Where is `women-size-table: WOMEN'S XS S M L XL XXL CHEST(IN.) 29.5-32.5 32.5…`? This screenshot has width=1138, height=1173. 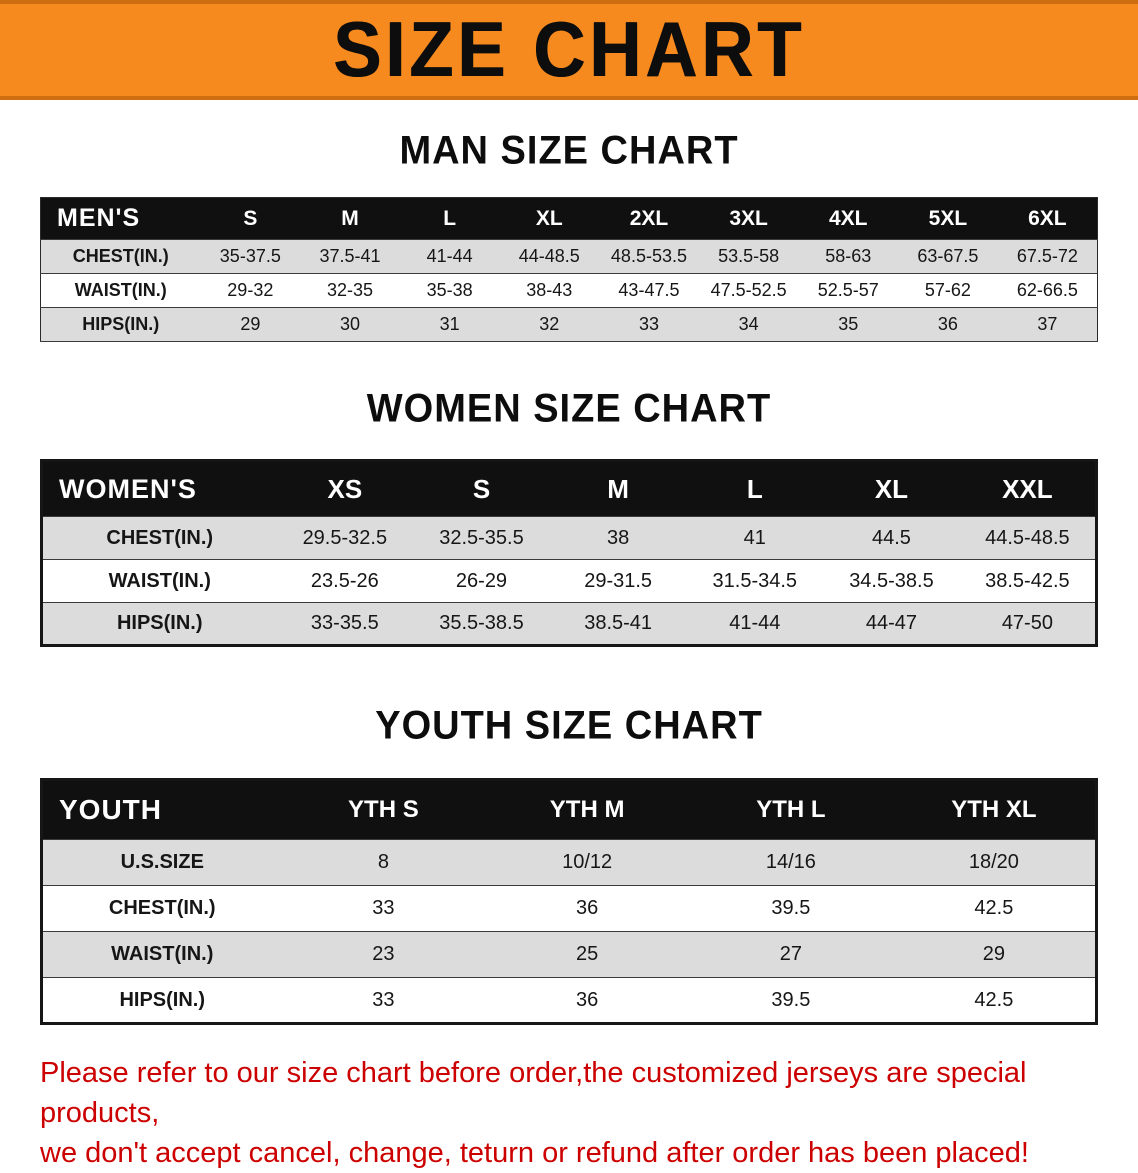
women-size-table: WOMEN'S XS S M L XL XXL CHEST(IN.) 29.5-32.5 32.5… is located at coordinates (569, 553).